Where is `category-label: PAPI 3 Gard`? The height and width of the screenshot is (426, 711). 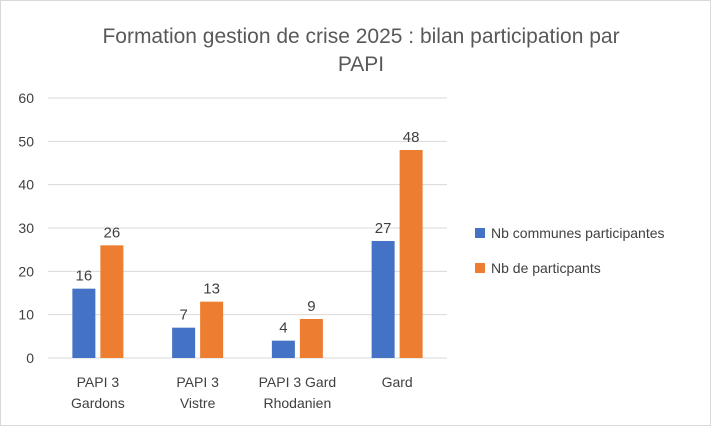 category-label: PAPI 3 Gard is located at coordinates (298, 382).